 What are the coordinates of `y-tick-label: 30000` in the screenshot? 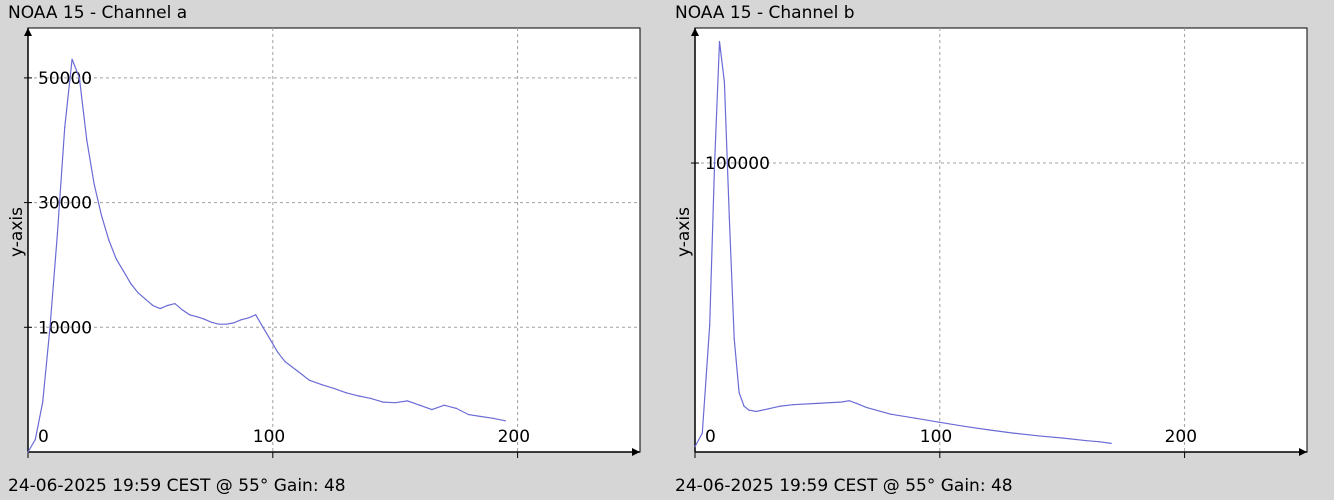 It's located at (65, 204).